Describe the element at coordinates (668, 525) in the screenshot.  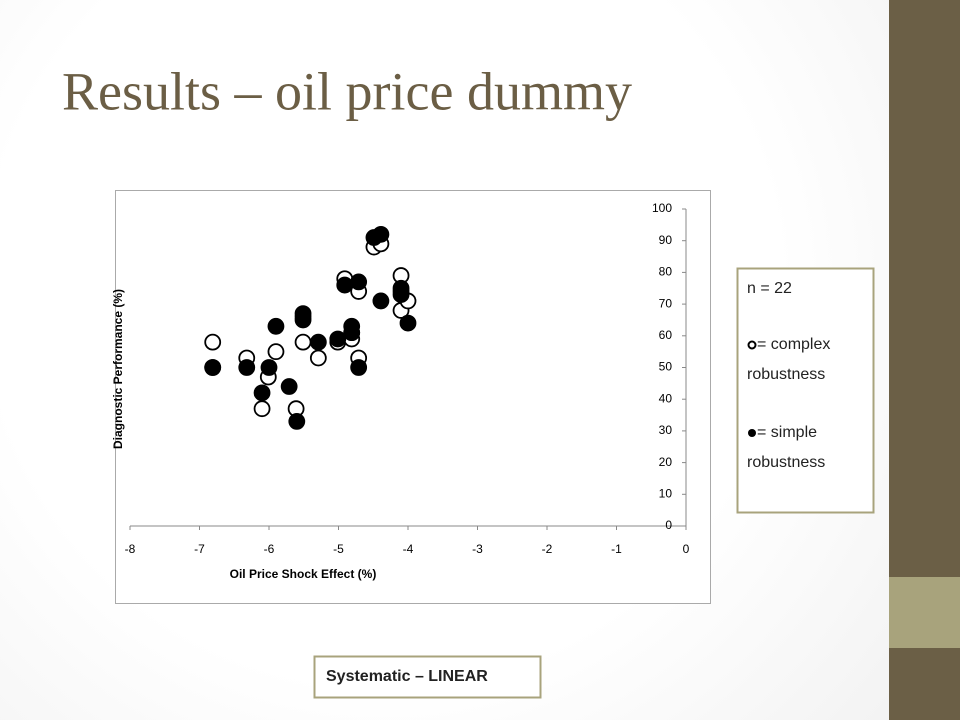
I see `y-tick-label: 0` at that location.